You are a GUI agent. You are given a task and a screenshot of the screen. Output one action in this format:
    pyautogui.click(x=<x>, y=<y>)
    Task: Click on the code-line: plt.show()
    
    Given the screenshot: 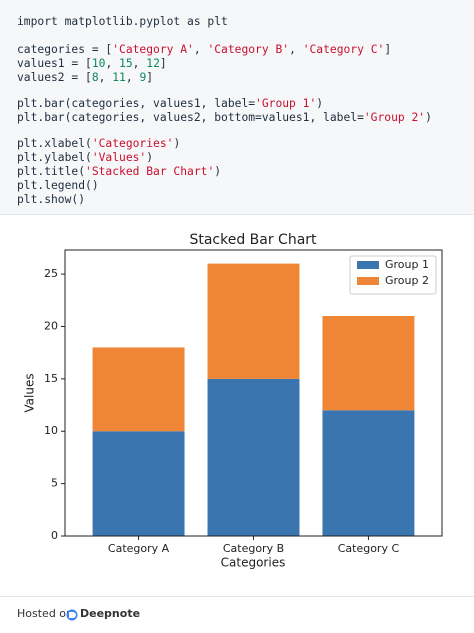 What is the action you would take?
    pyautogui.click(x=51, y=199)
    